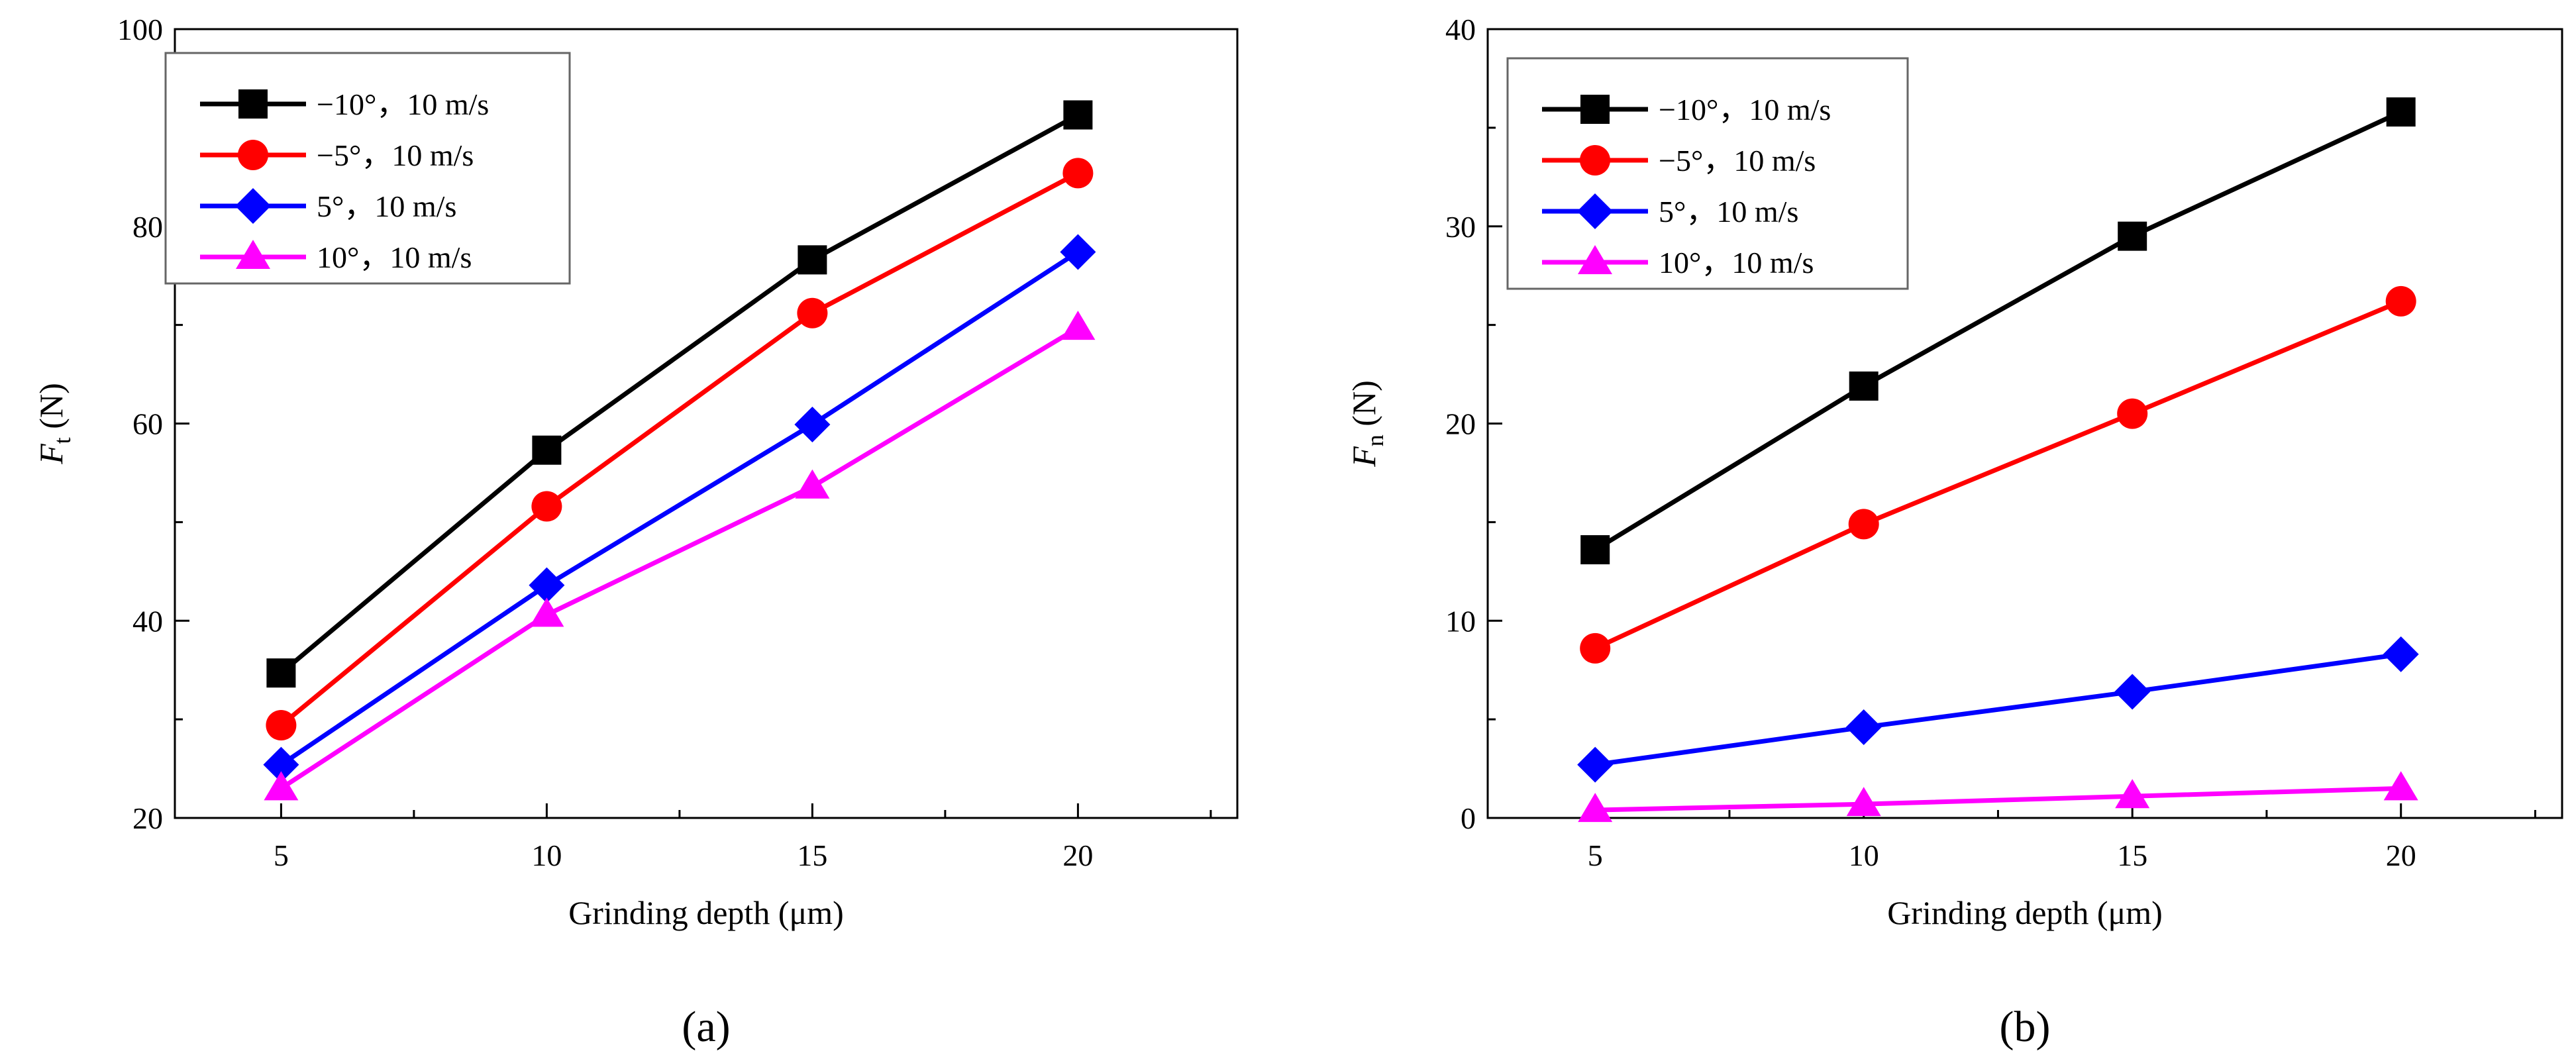  What do you see at coordinates (140, 29) in the screenshot?
I see `y-tick-label: 100` at bounding box center [140, 29].